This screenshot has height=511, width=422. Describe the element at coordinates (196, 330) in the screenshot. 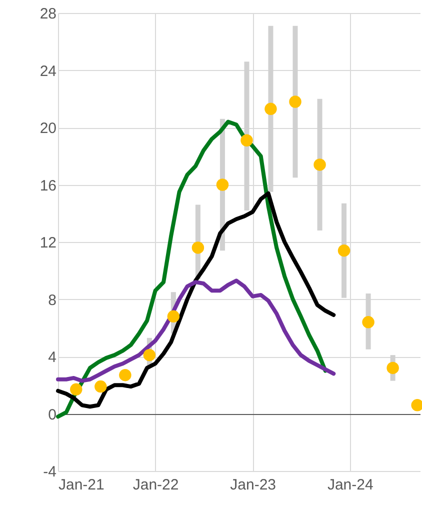

I see `line-series` at that location.